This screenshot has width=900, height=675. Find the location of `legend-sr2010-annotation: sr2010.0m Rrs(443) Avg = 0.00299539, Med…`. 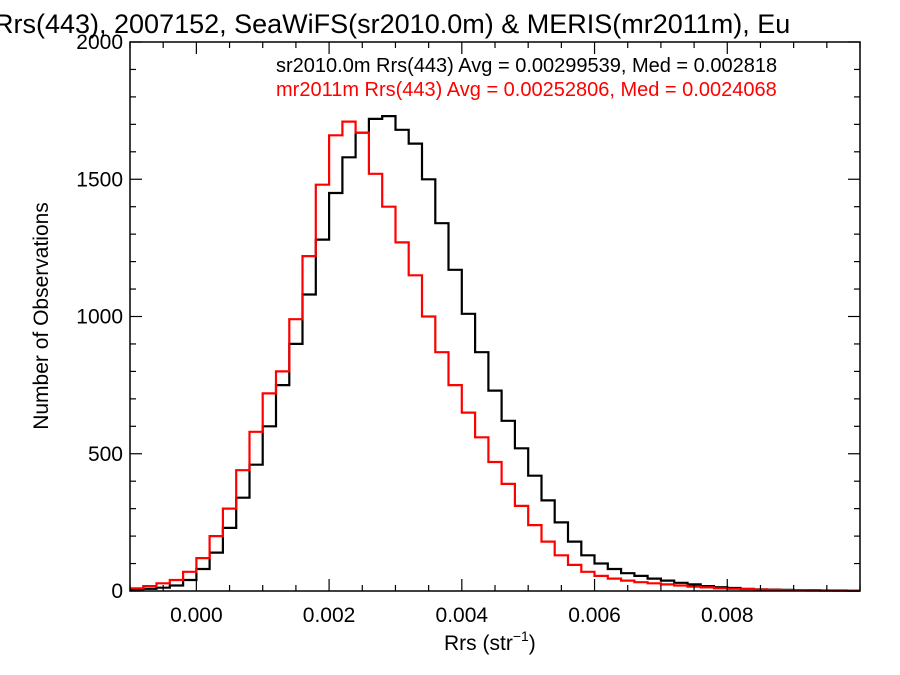

legend-sr2010-annotation: sr2010.0m Rrs(443) Avg = 0.00299539, Med… is located at coordinates (526, 66).